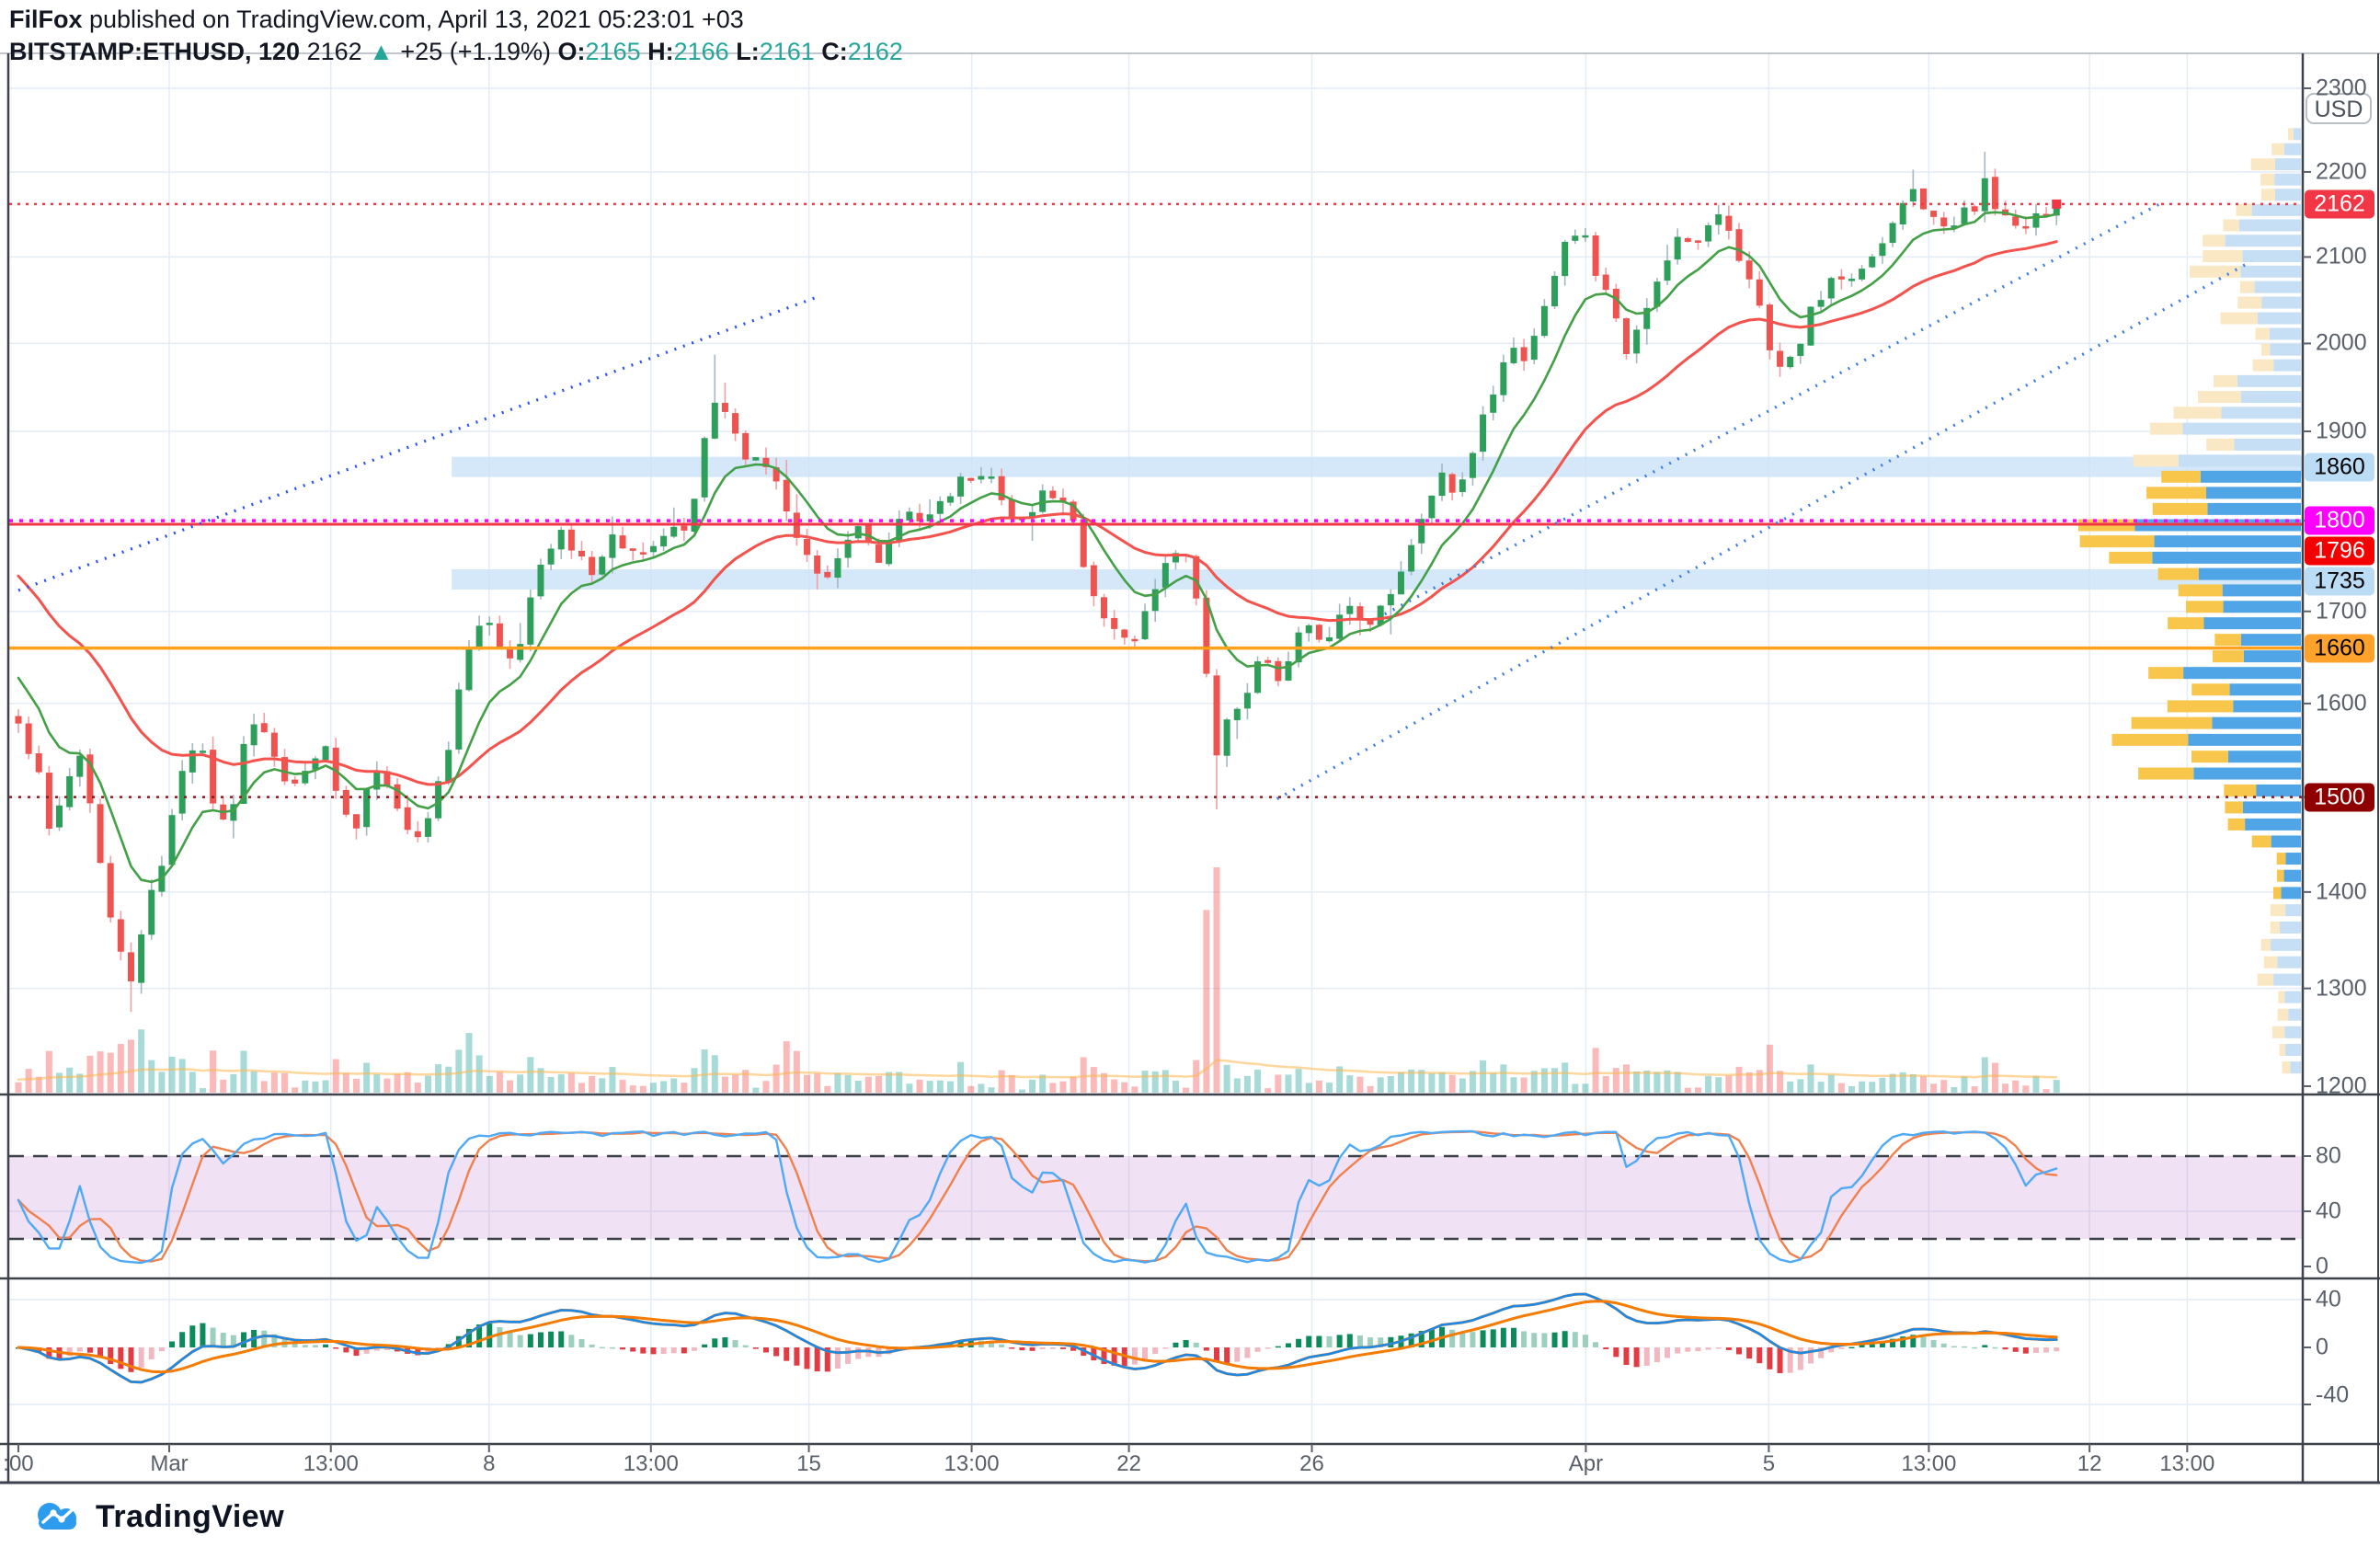 Image resolution: width=2380 pixels, height=1547 pixels. Describe the element at coordinates (808, 1463) in the screenshot. I see `time-tick-15: 15` at that location.